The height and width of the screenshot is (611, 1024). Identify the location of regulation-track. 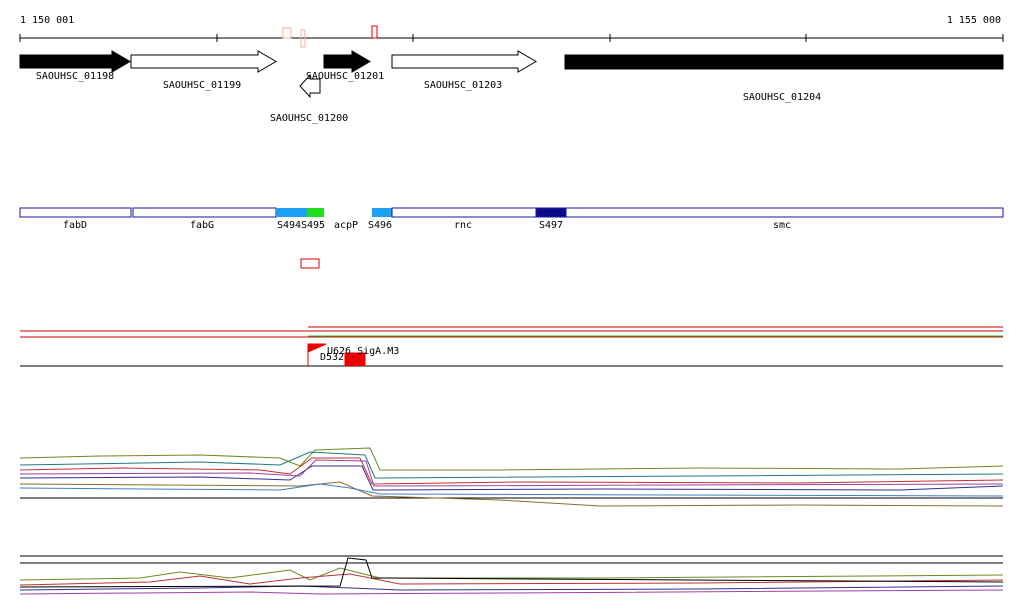
(511, 346).